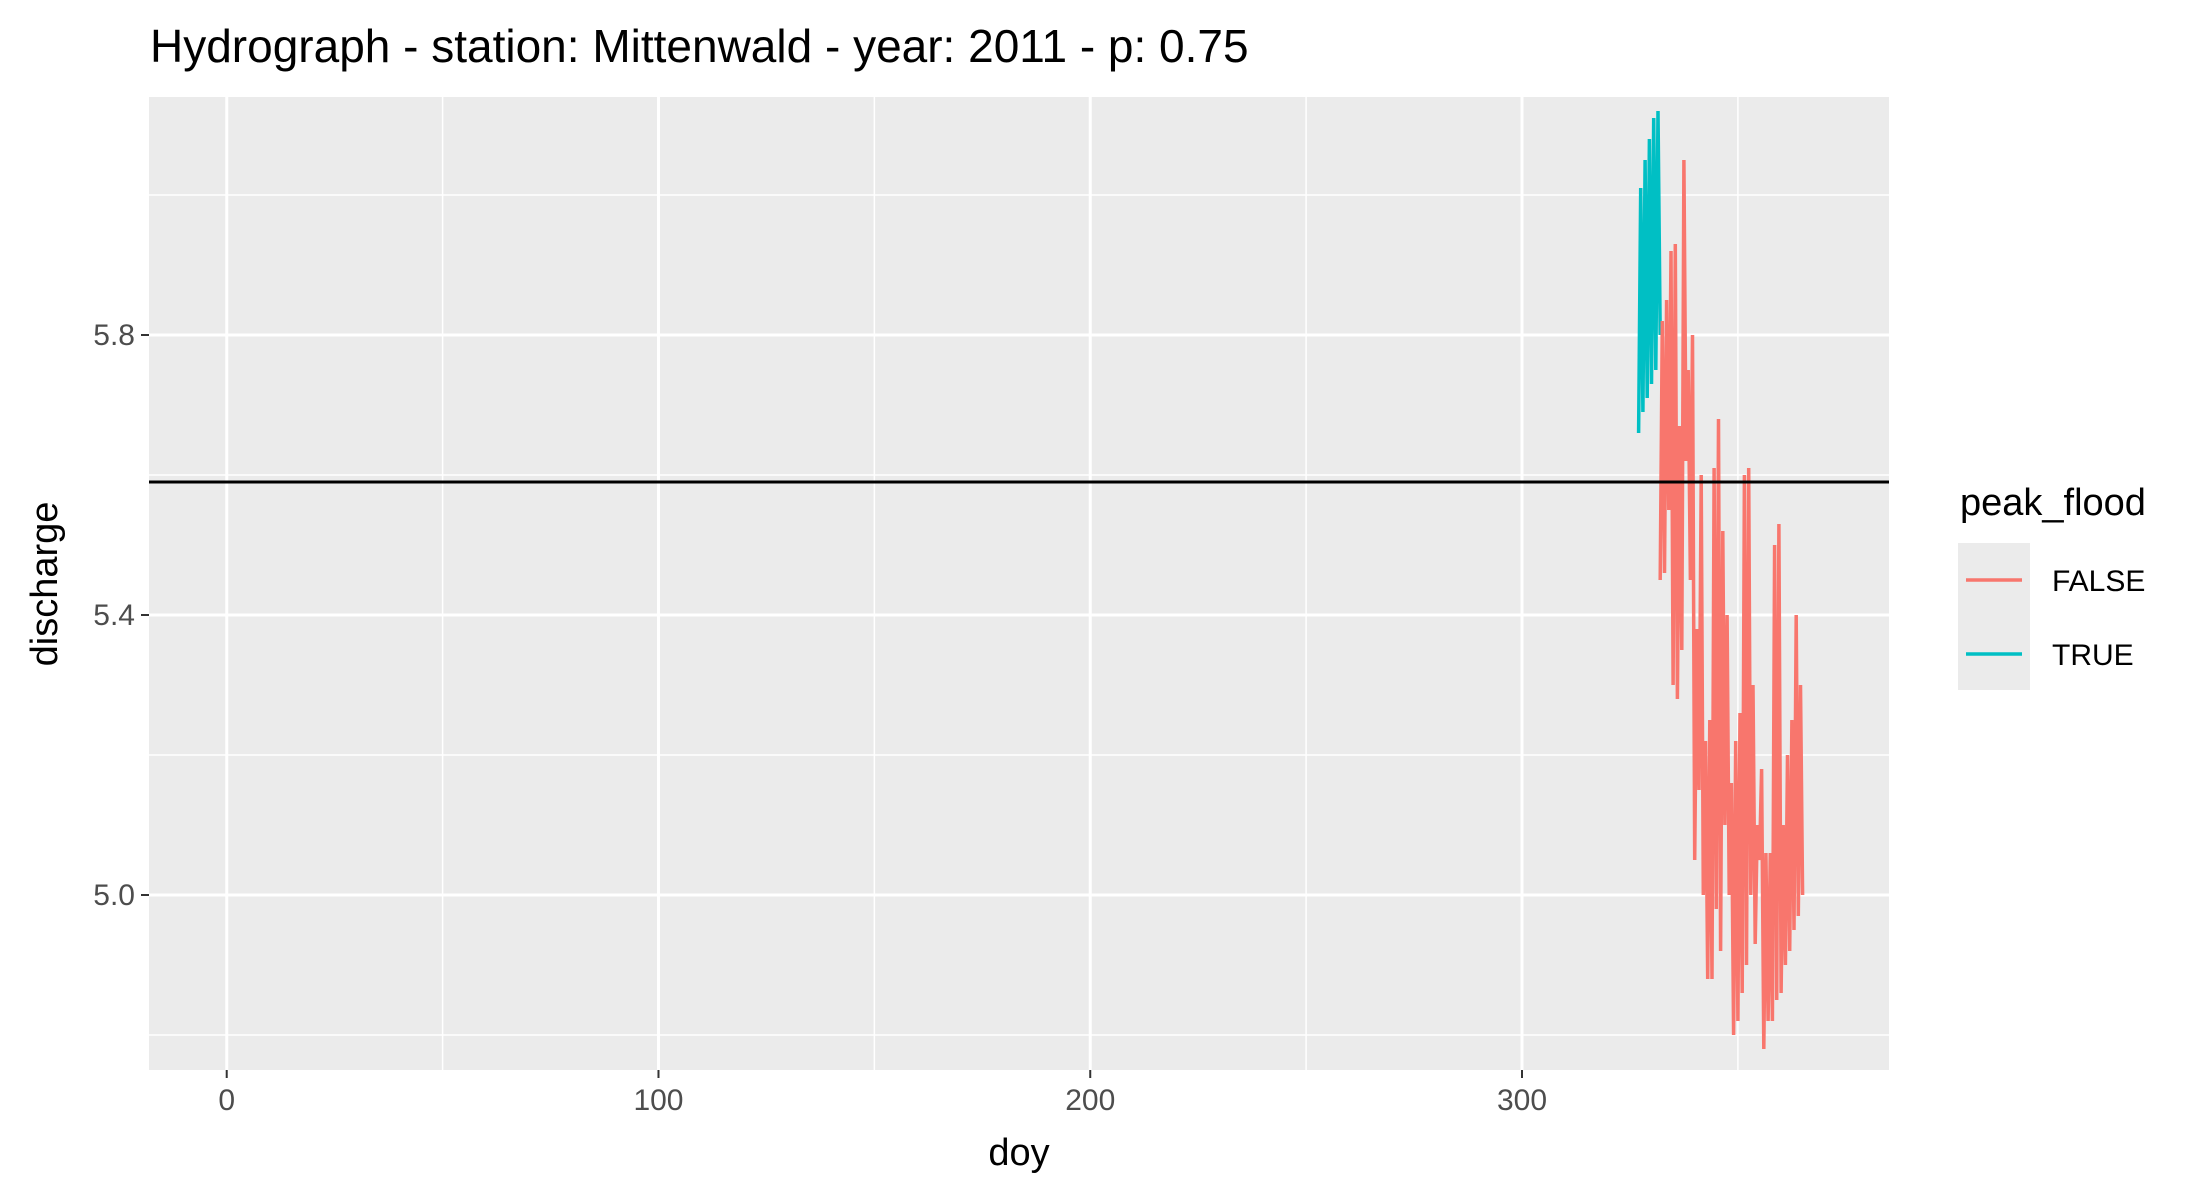 The image size is (2202, 1187). I want to click on x-axis: 0 100 200 300, so click(882, 1093).